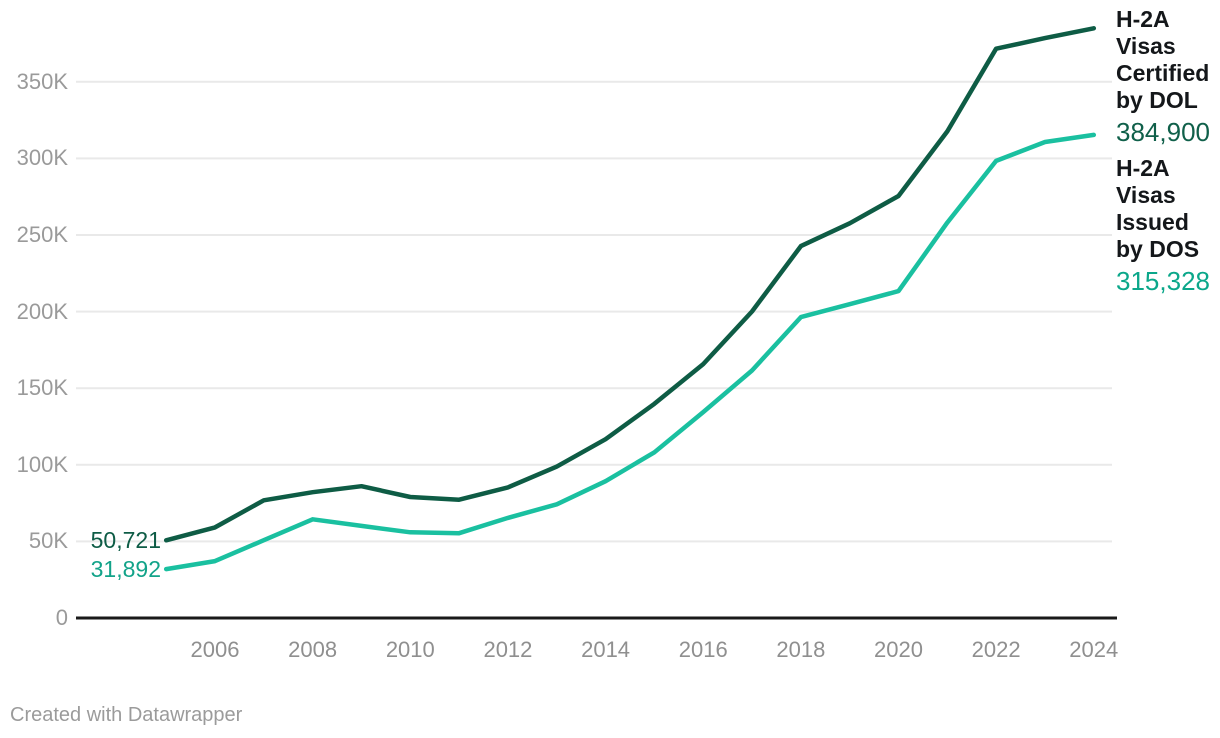 The width and height of the screenshot is (1220, 738). I want to click on datawrapper-credit-link: Created with Datawrapper, so click(126, 715).